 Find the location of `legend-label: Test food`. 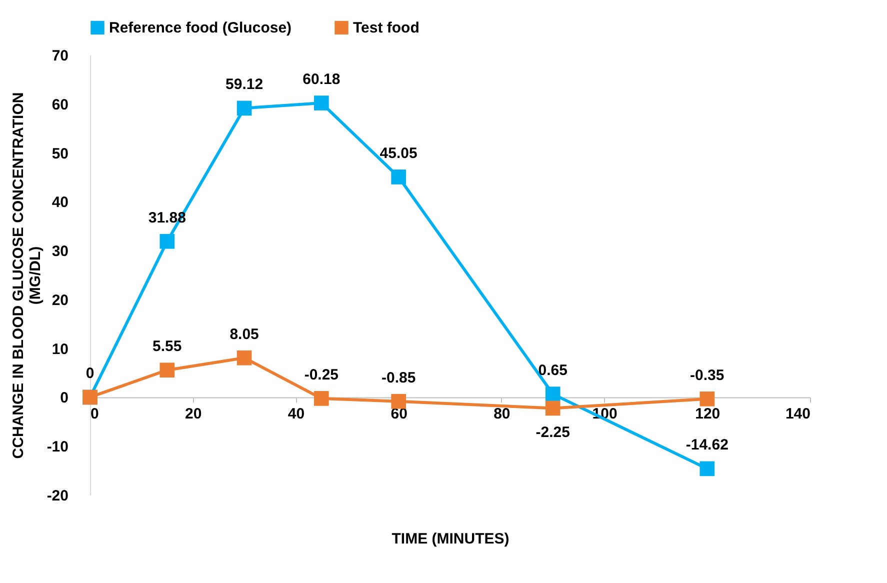

legend-label: Test food is located at coordinates (386, 28).